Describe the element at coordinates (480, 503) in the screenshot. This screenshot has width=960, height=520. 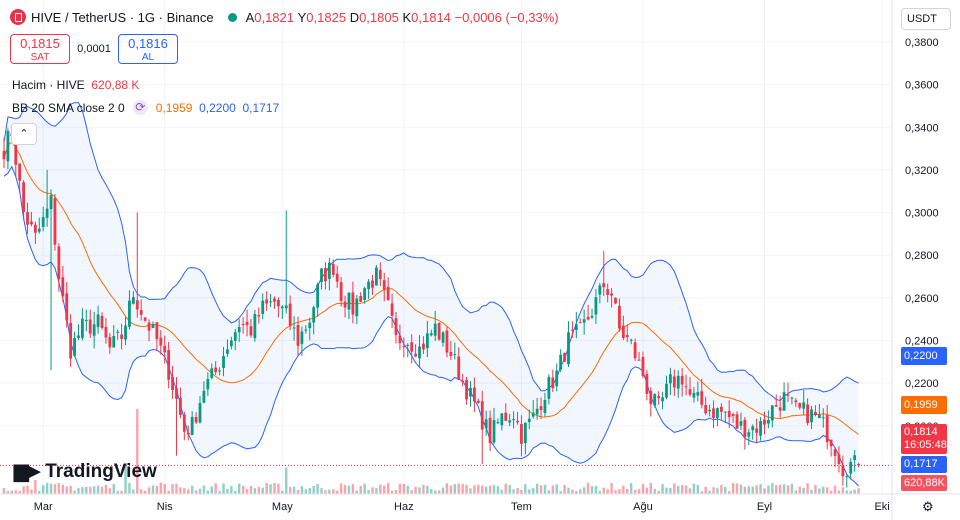
I see `time-axis: Mar Nis May Haz Tem Ağu Eyl Eki` at that location.